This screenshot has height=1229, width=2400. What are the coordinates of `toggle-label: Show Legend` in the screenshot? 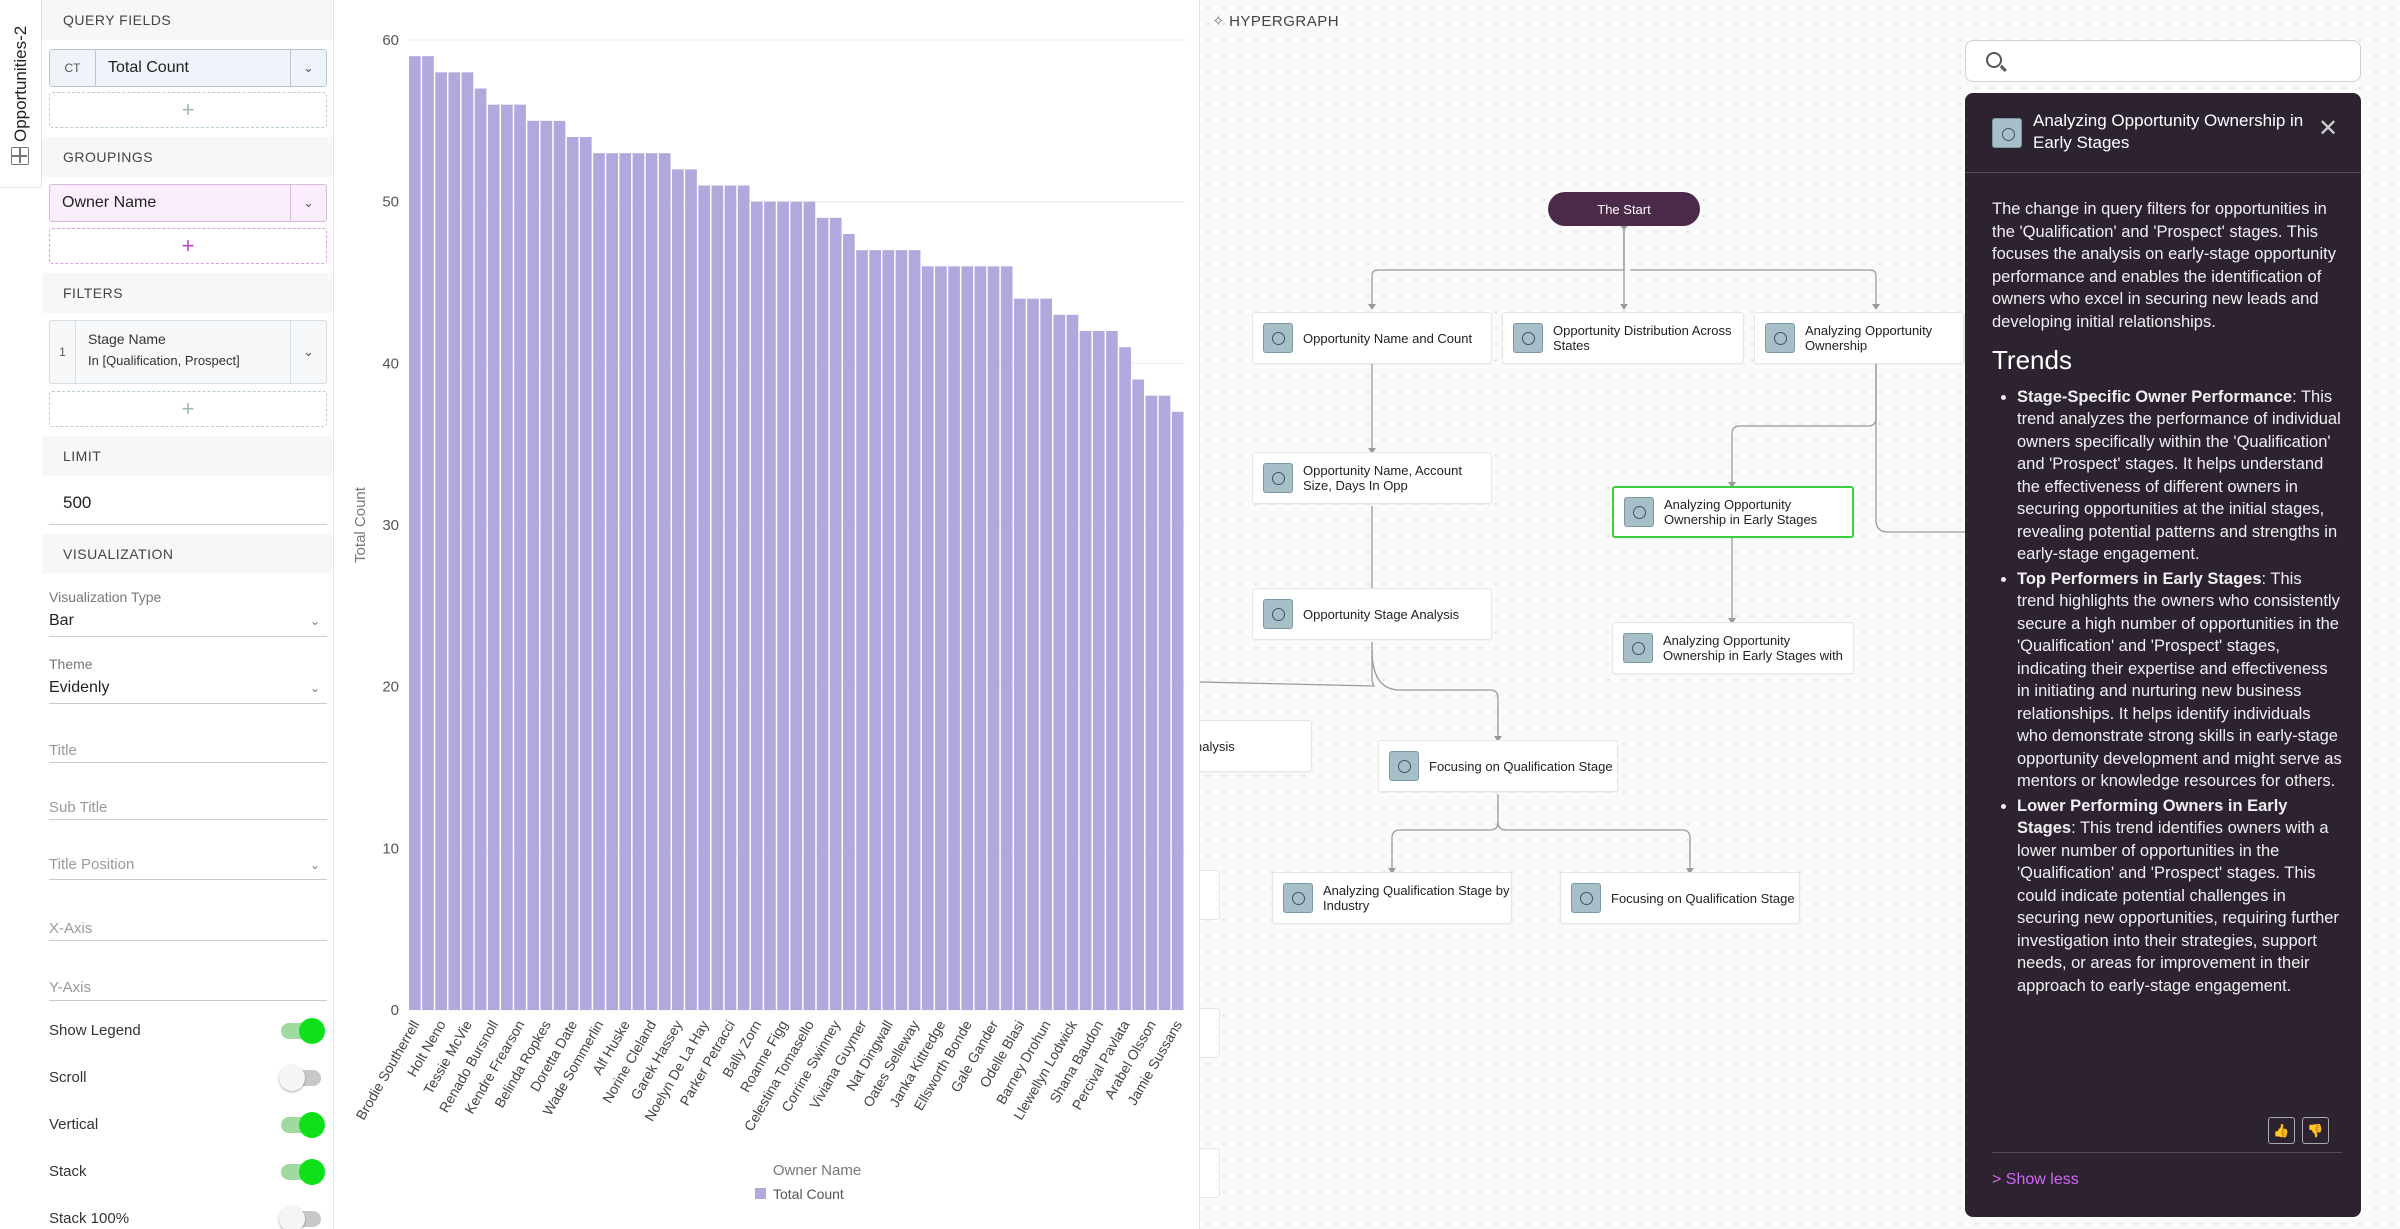 It's located at (95, 1030).